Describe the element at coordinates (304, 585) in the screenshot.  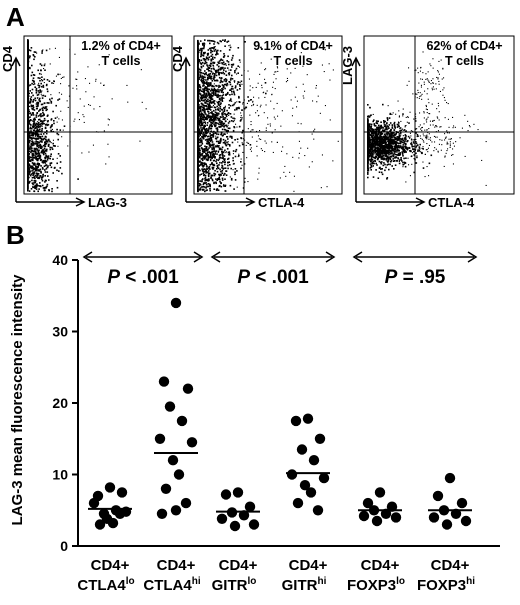
I see `category-label-line2: GITRhi` at that location.